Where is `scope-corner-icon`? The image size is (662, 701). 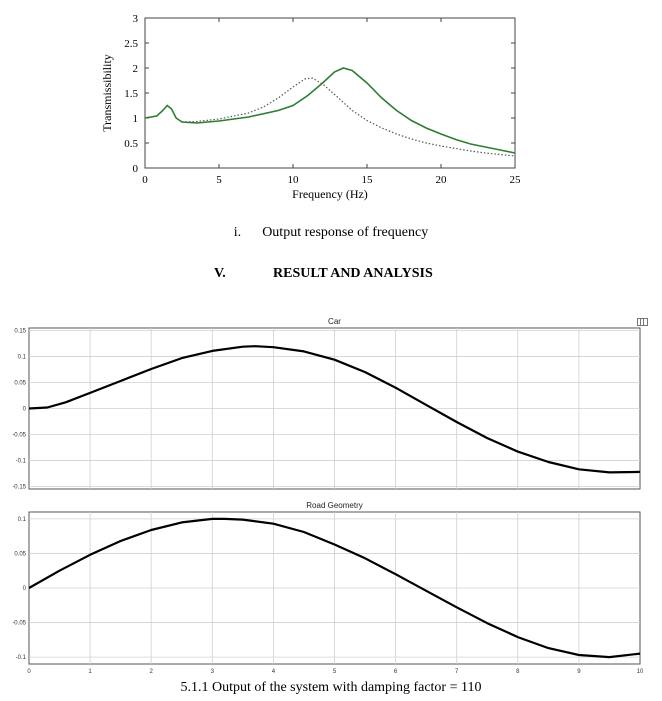
scope-corner-icon is located at coordinates (642, 322).